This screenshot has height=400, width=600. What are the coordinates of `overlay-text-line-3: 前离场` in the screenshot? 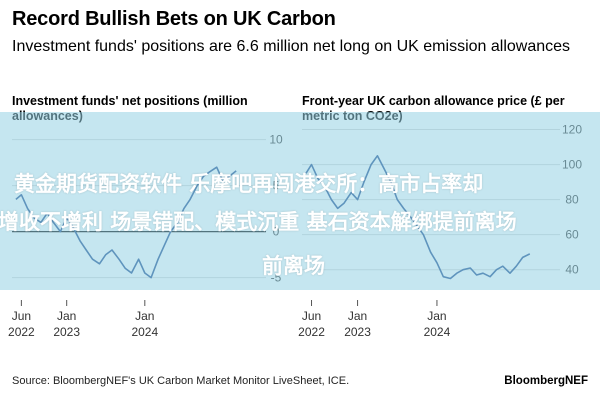 It's located at (293, 266).